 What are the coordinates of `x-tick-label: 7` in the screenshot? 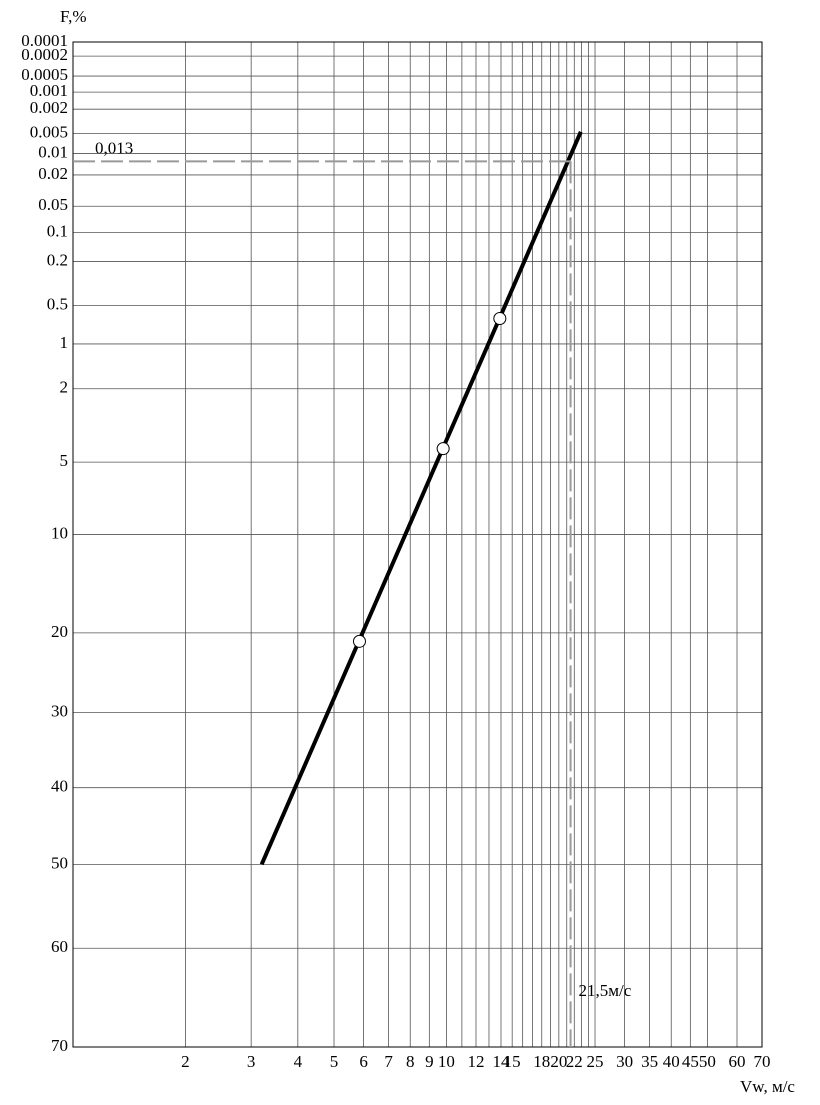 It's located at (388, 1061).